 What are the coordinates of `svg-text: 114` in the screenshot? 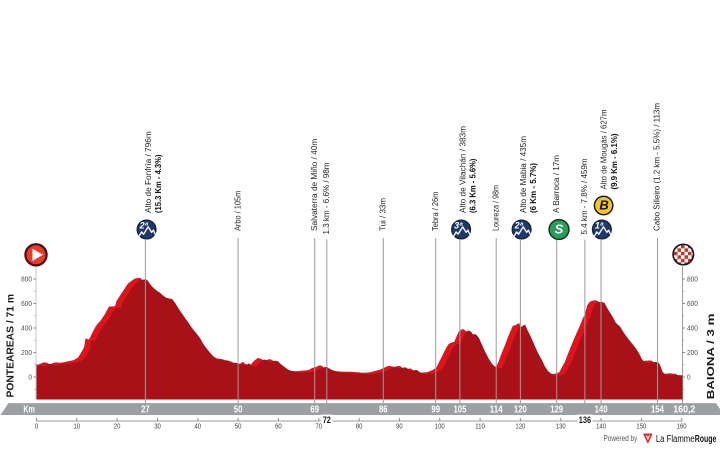 It's located at (496, 410).